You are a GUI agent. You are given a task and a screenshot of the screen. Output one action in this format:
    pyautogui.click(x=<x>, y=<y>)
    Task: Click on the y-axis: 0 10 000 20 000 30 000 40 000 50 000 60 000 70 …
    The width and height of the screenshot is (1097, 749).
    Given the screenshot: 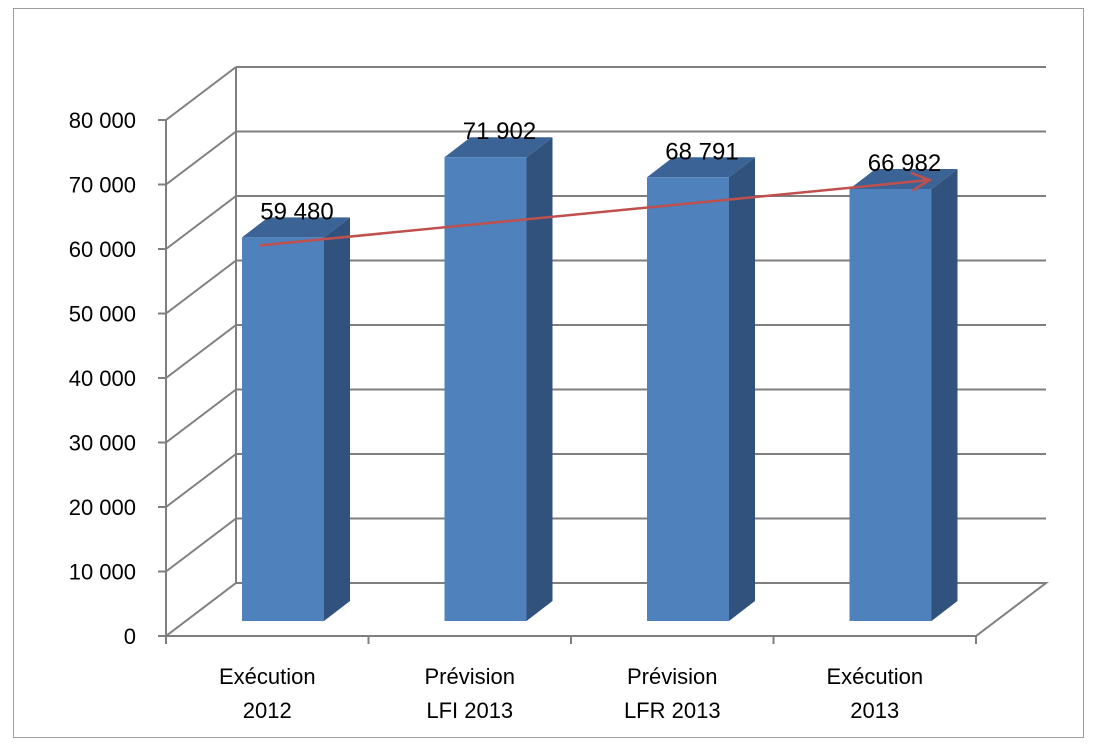 What is the action you would take?
    pyautogui.click(x=118, y=378)
    